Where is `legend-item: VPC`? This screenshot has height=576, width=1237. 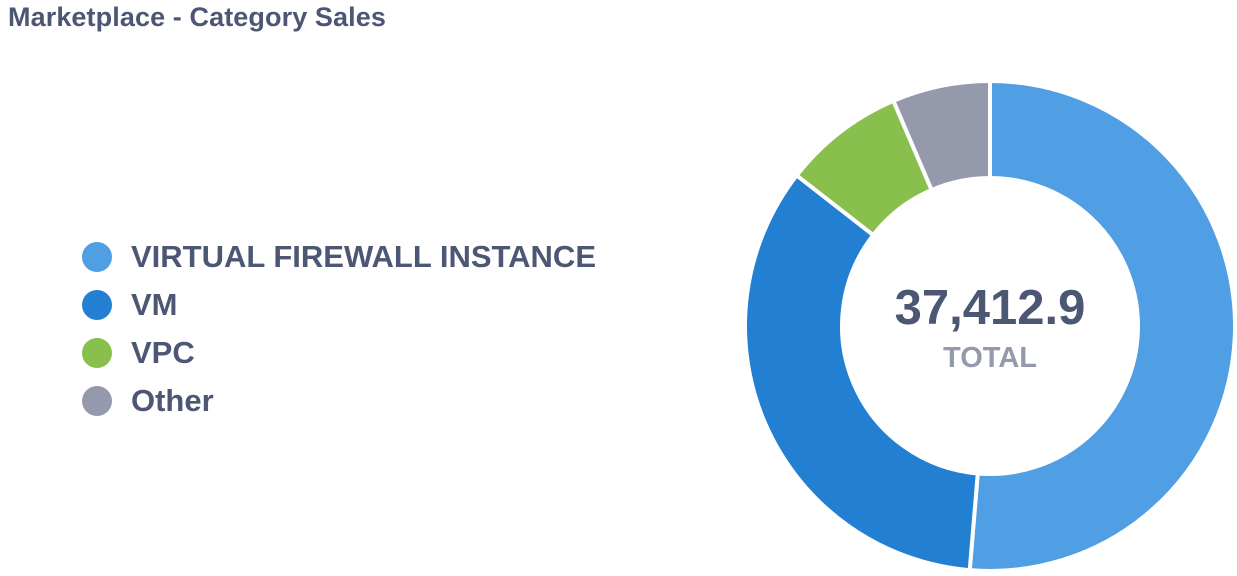
legend-item: VPC is located at coordinates (339, 353).